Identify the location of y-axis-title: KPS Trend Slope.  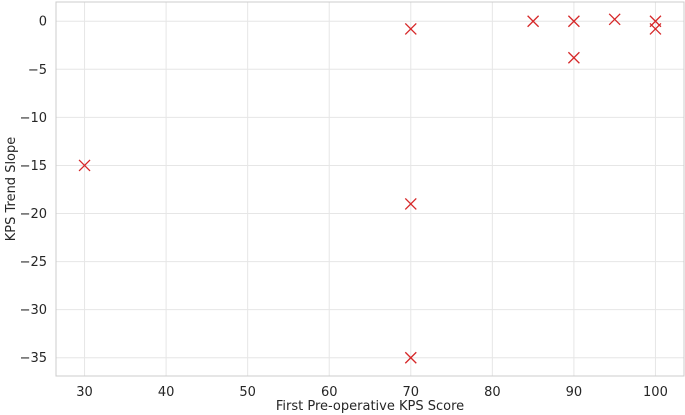
(11, 189).